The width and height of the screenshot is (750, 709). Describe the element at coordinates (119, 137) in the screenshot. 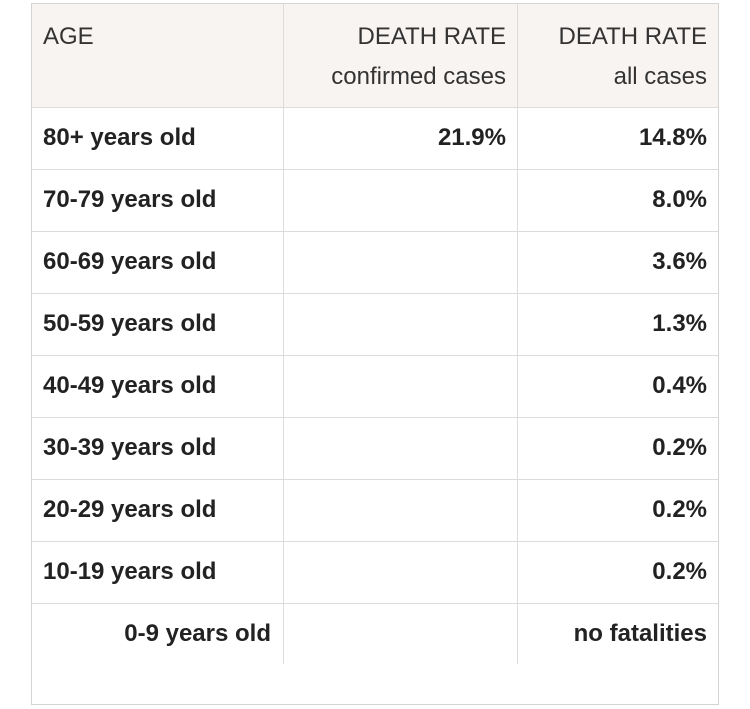

I see `age-cell: 80+ years old` at that location.